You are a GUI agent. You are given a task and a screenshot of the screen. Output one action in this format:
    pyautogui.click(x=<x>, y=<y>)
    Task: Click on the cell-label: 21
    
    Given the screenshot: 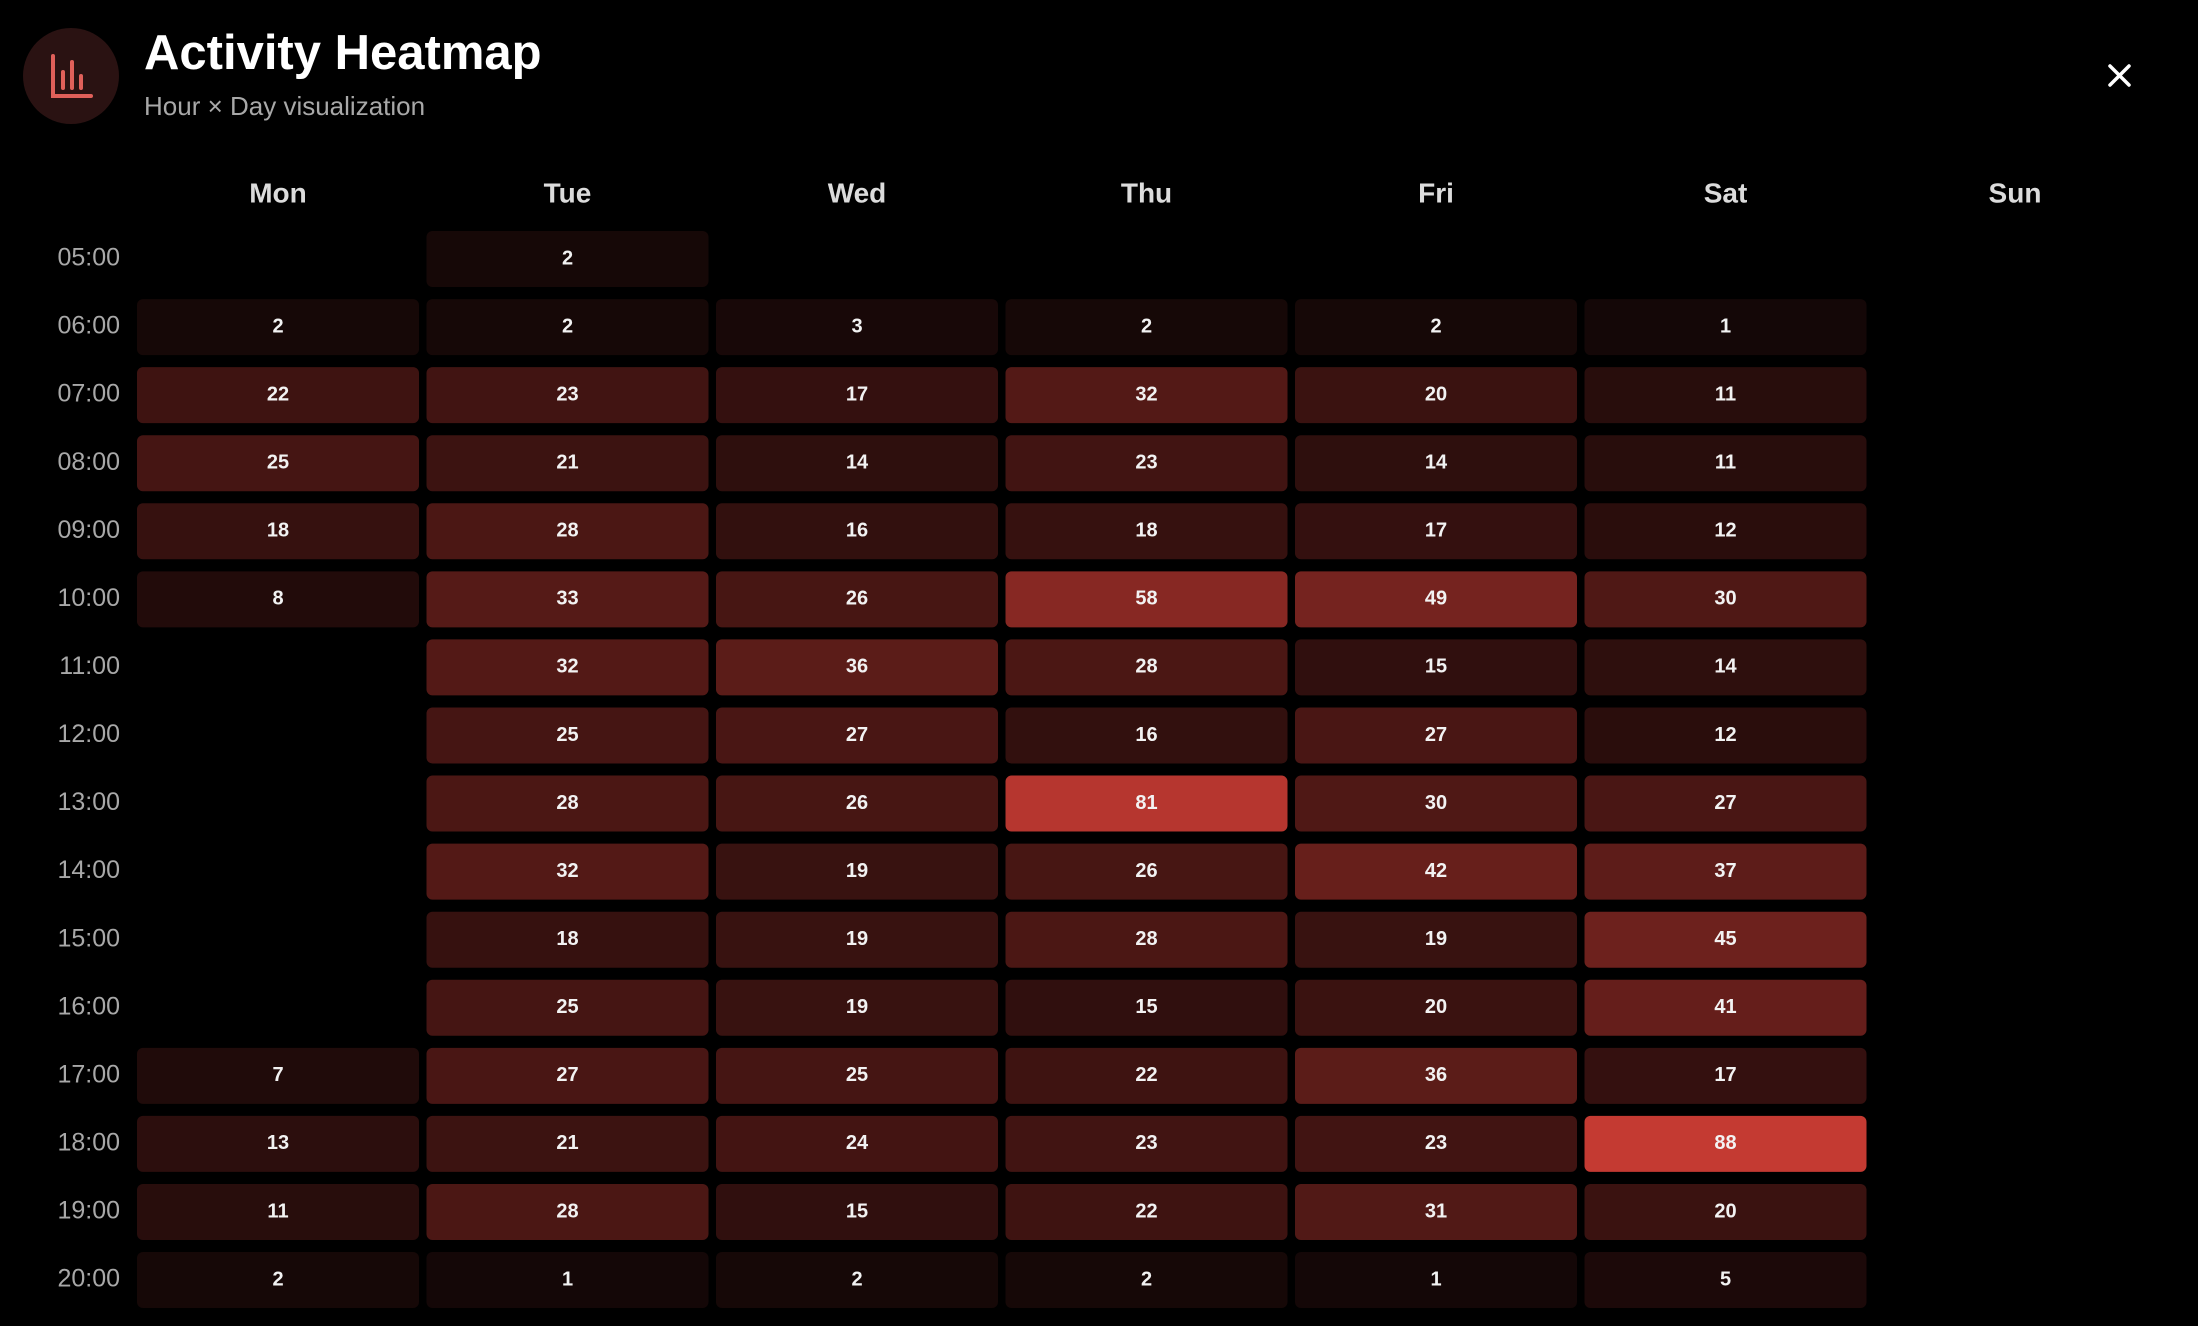 What is the action you would take?
    pyautogui.click(x=567, y=1143)
    